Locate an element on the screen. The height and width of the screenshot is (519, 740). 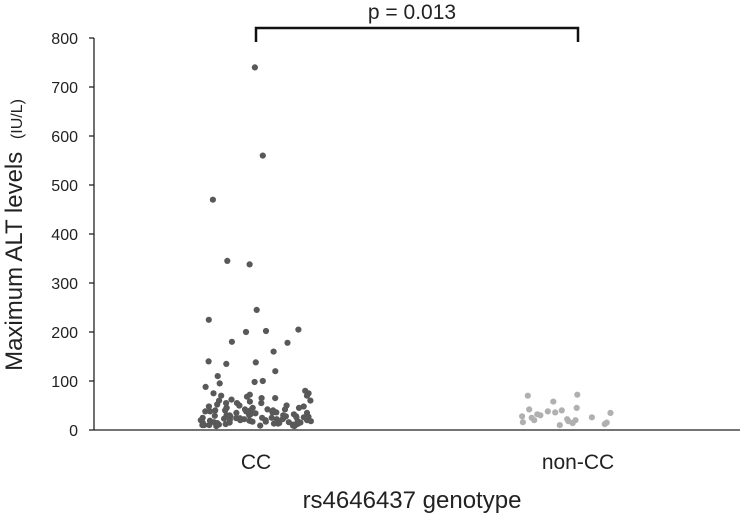
y-axis-title-unit: (IU/L) is located at coordinates (17, 119).